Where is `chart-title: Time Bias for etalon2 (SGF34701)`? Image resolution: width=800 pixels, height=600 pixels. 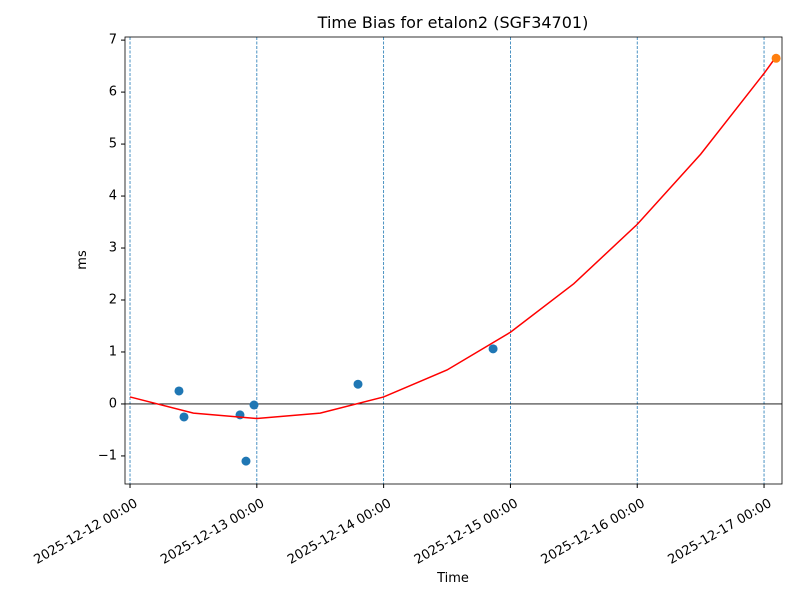
chart-title: Time Bias for etalon2 (SGF34701) is located at coordinates (453, 22).